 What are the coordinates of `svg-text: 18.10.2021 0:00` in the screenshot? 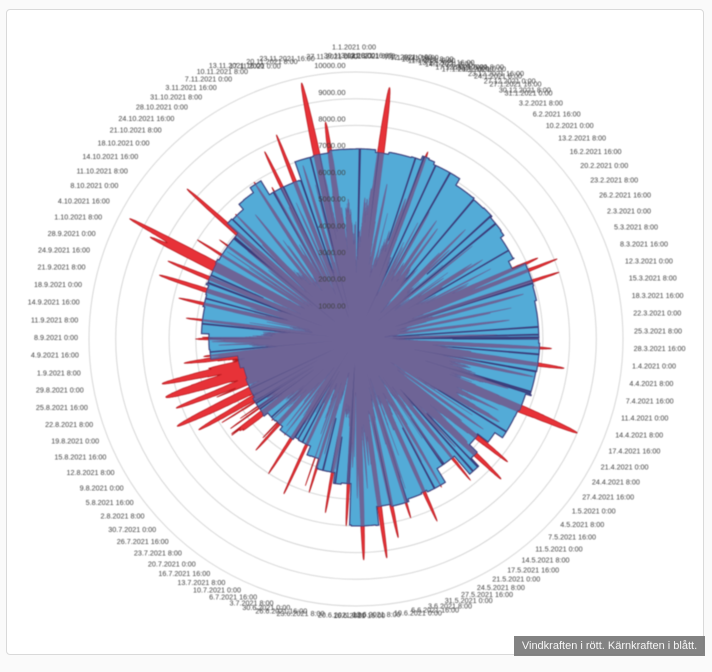 It's located at (124, 143).